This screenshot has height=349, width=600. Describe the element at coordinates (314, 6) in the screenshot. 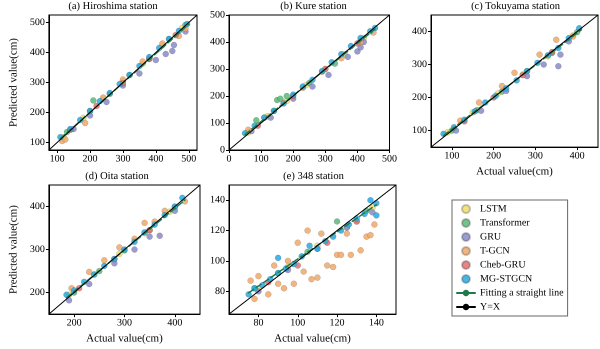

I see `chart-title: (b) Kure station` at that location.